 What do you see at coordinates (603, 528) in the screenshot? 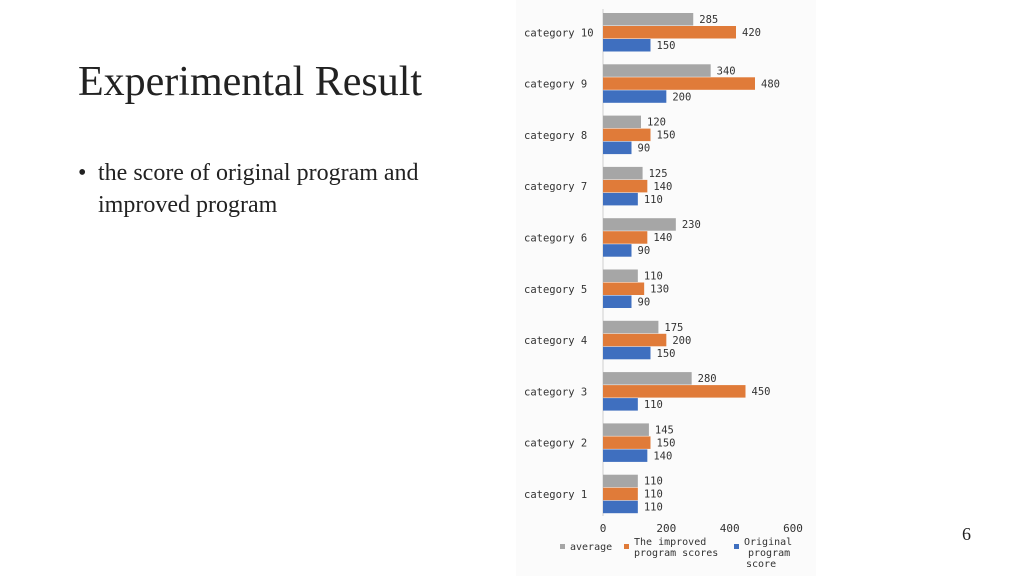
I see `x-tick-label: 0` at bounding box center [603, 528].